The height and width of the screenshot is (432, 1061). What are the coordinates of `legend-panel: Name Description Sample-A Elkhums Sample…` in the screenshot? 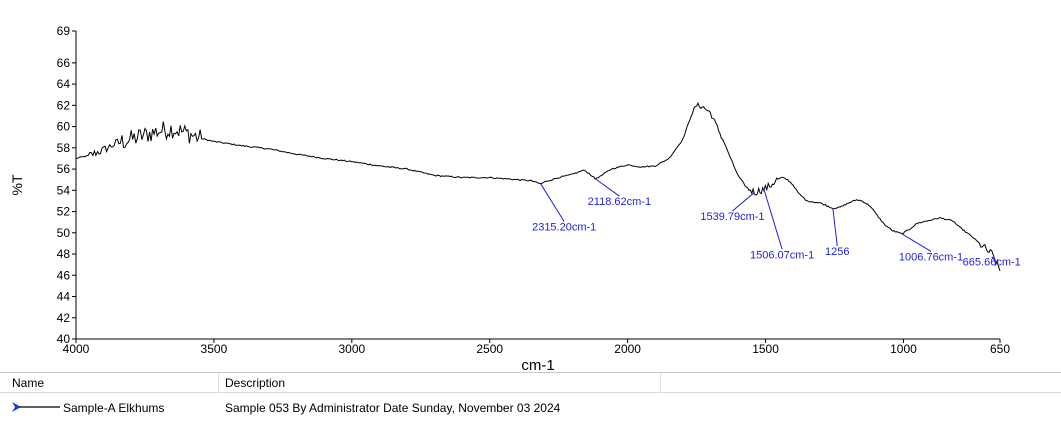 It's located at (530, 402).